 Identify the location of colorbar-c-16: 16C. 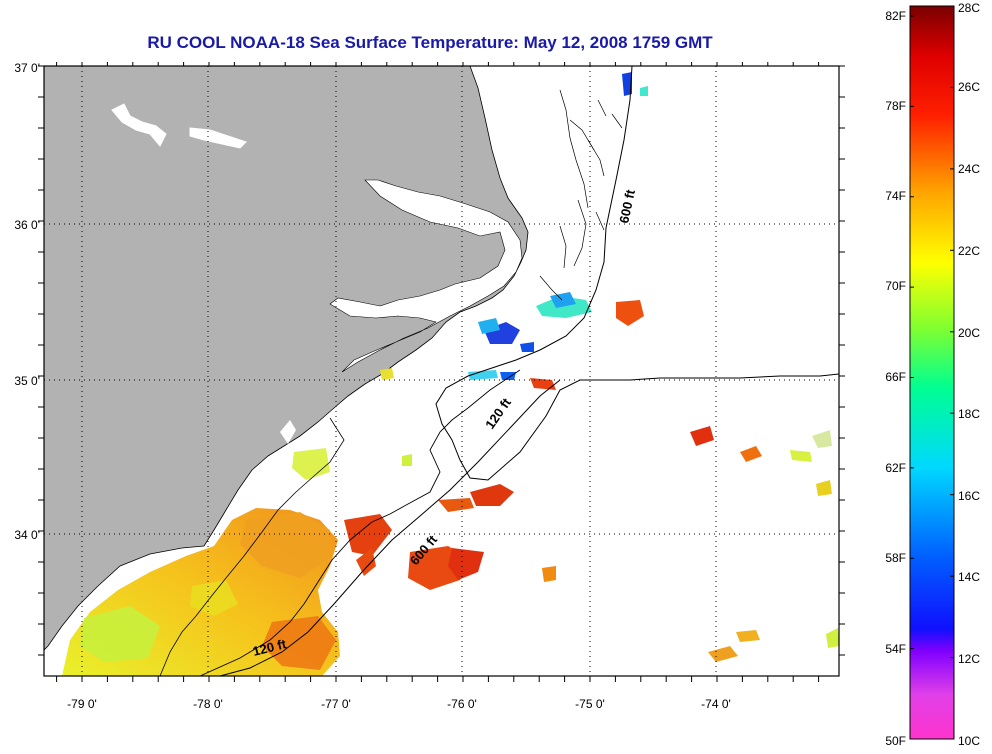
(969, 496).